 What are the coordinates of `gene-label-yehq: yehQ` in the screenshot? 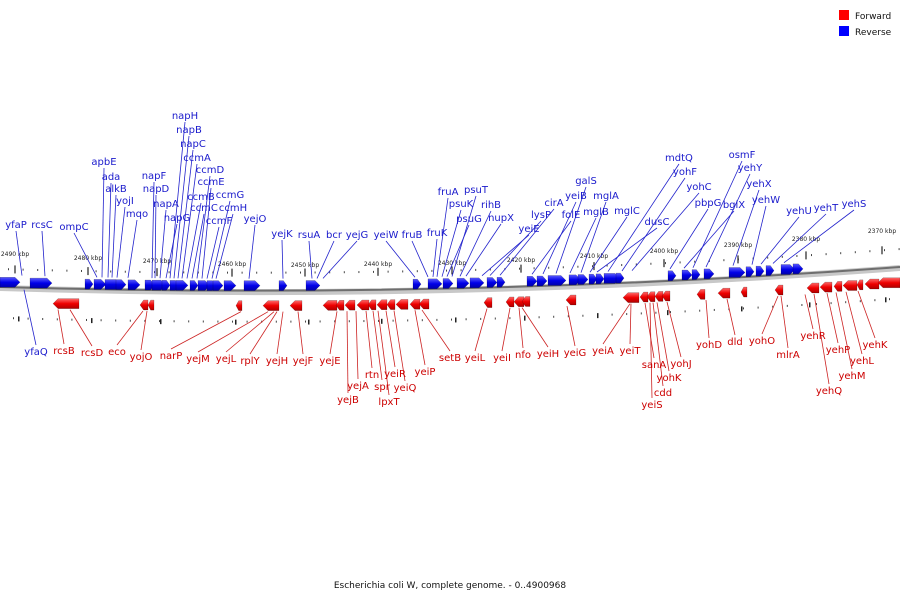 It's located at (829, 391).